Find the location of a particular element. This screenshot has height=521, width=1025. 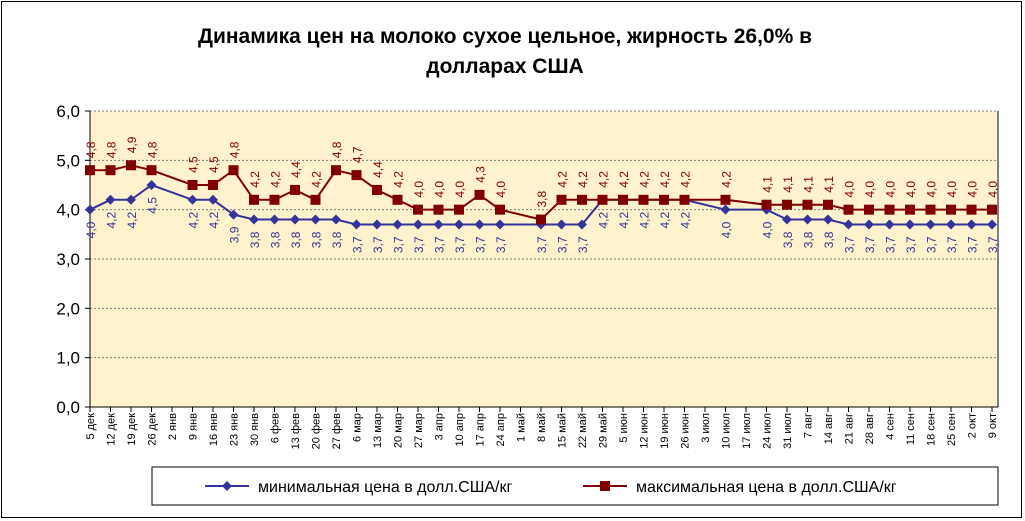

x-tick-label: 12 дек is located at coordinates (112, 429).